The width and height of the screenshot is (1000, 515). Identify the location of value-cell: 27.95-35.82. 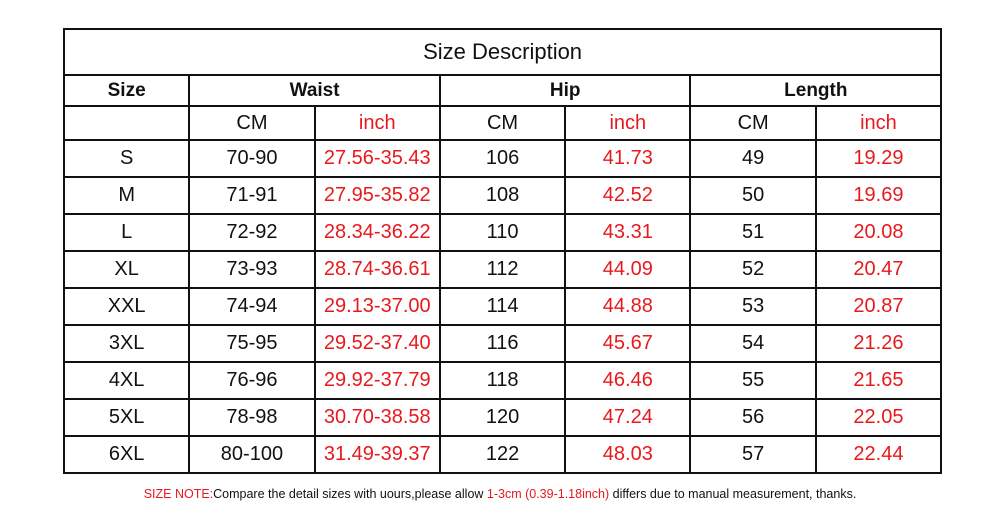
(377, 195).